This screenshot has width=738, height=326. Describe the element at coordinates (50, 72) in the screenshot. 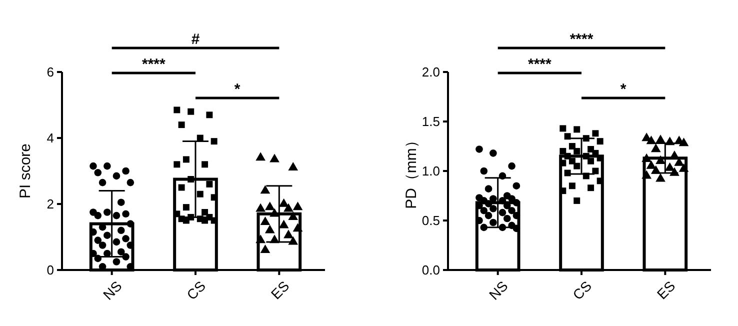

I see `y-tick-label: 6` at that location.